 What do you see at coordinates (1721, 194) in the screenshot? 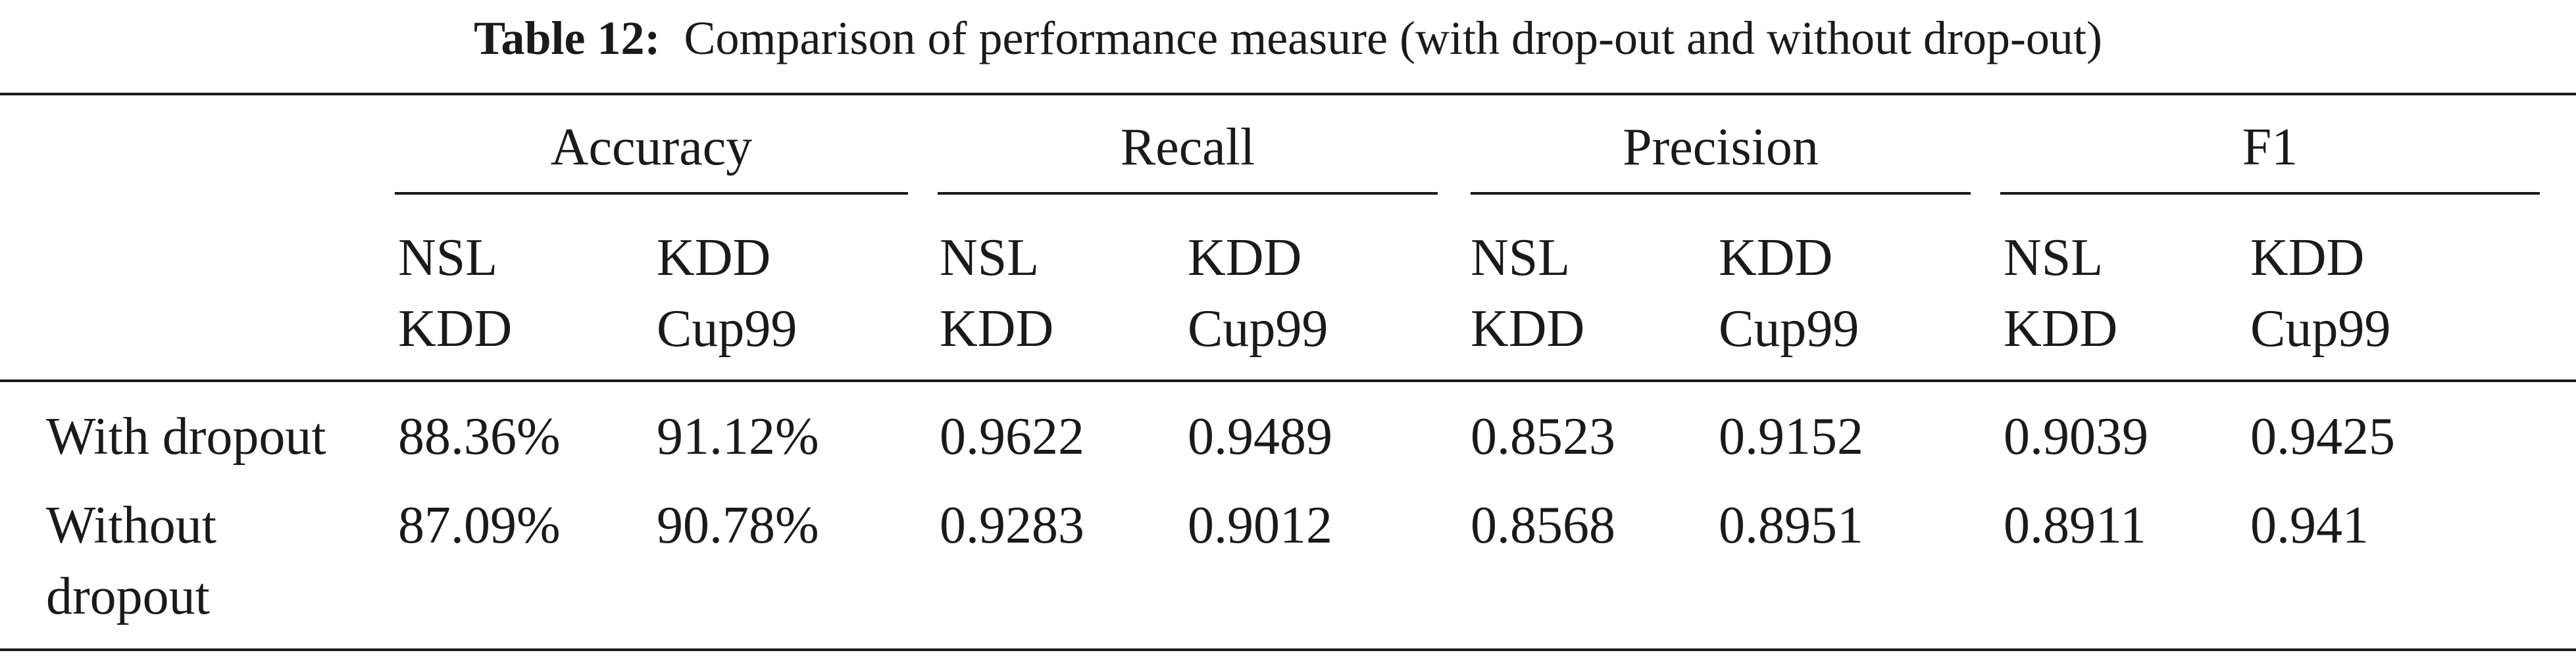
I see `group-rule-precision` at bounding box center [1721, 194].